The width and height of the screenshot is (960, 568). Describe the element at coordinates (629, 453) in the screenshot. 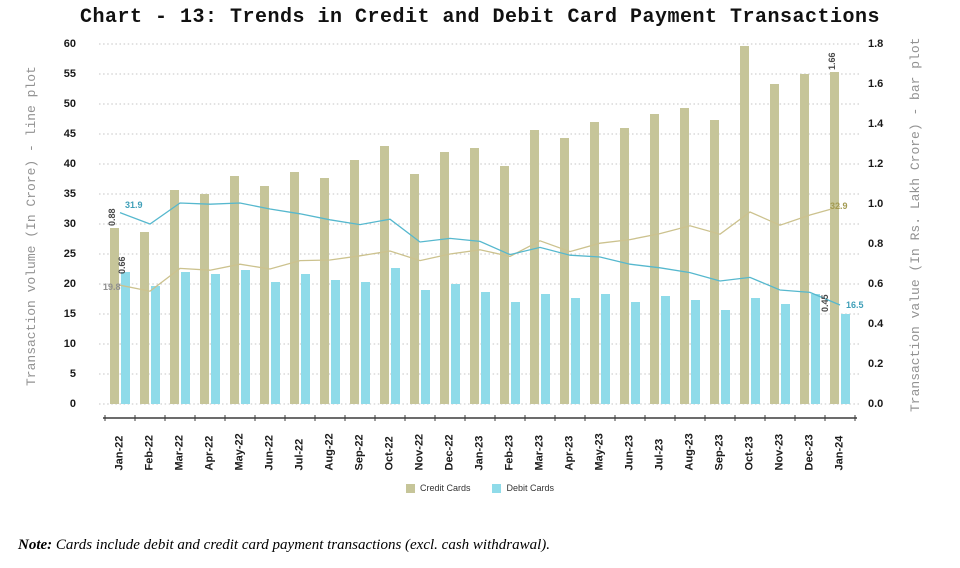

I see `x-tick-label: Jun-23` at that location.